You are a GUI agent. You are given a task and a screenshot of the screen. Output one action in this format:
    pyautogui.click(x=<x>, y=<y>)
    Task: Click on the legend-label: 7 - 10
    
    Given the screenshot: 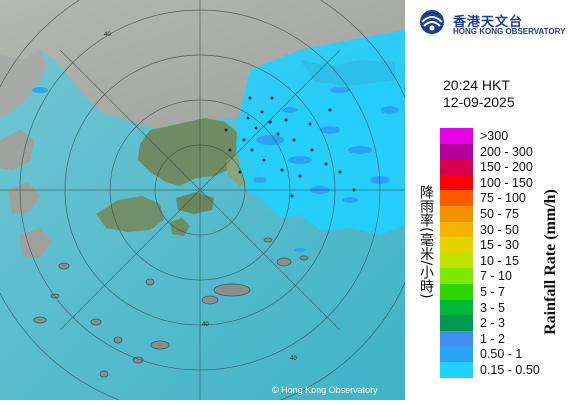 What is the action you would take?
    pyautogui.click(x=496, y=276)
    